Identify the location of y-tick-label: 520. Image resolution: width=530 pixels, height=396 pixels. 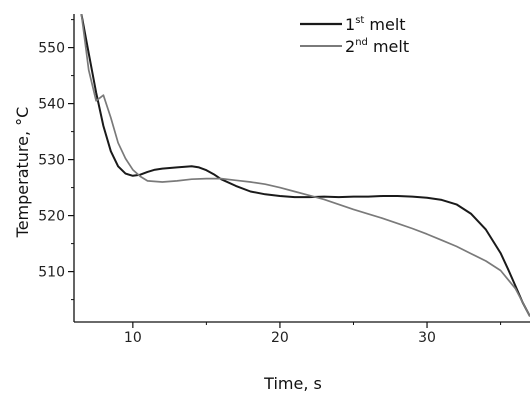
(51, 217).